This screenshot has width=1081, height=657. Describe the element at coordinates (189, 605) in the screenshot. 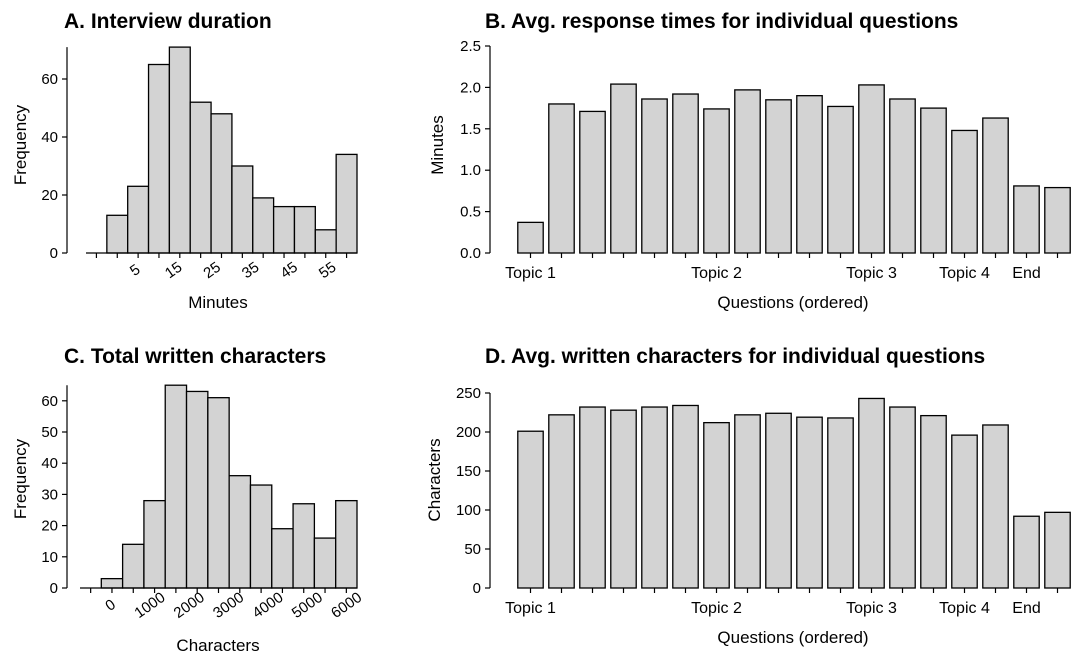

I see `panel-c-x-tick-label: 2000` at that location.